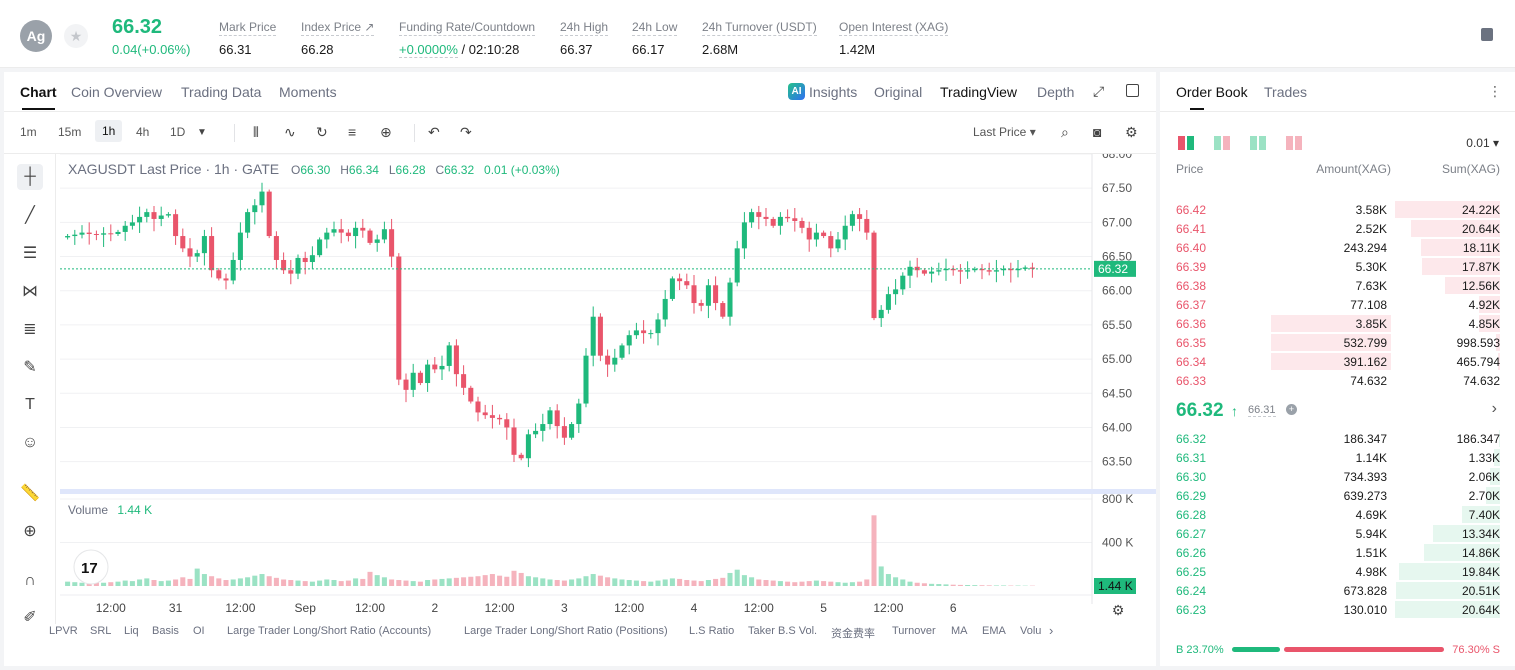 Image resolution: width=1515 pixels, height=670 pixels. What do you see at coordinates (30, 177) in the screenshot?
I see `crosshair-icon: ┼` at bounding box center [30, 177].